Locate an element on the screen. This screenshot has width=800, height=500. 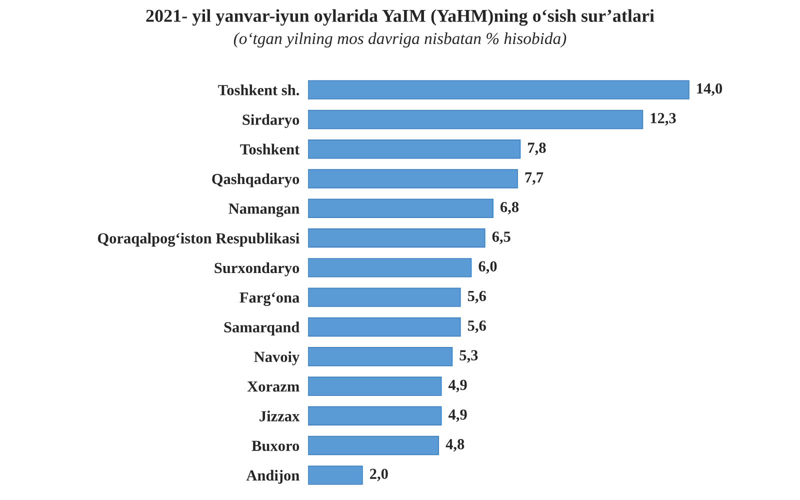
data-label: 7,7 is located at coordinates (534, 178).